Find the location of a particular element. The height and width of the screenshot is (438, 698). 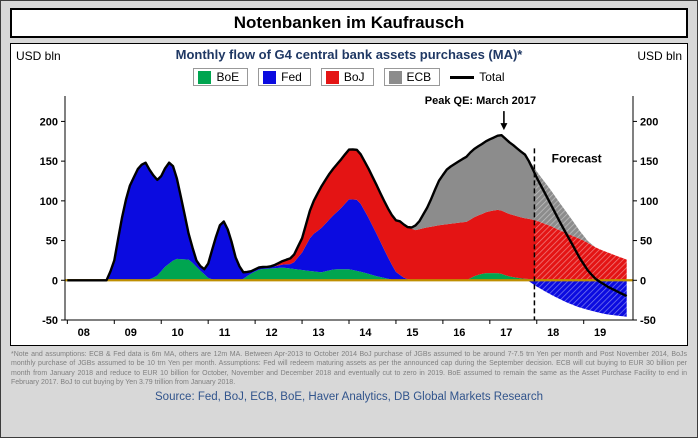

legend-item-fed: Fed is located at coordinates (284, 77).